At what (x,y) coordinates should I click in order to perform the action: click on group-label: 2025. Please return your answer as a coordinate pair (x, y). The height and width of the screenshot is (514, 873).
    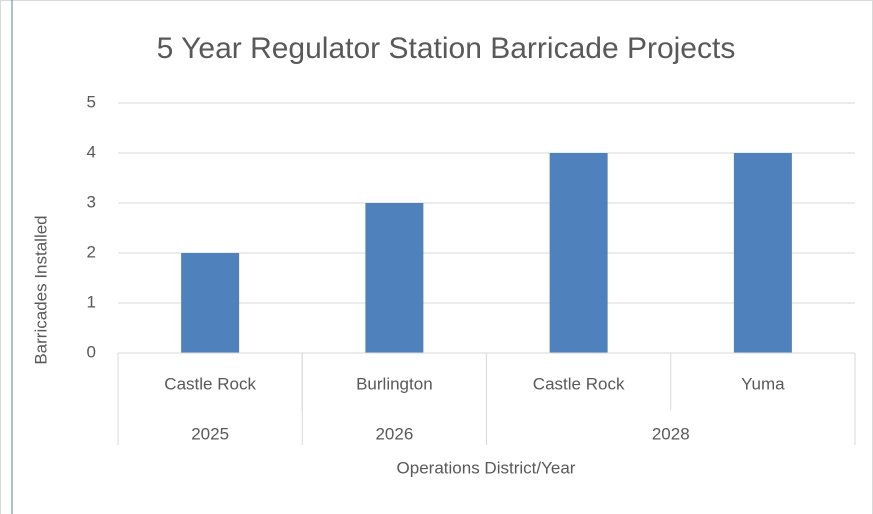
    Looking at the image, I should click on (210, 433).